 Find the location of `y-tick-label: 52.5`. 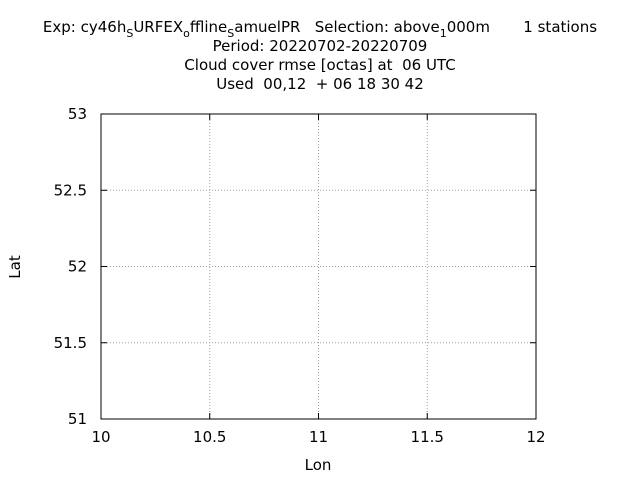

y-tick-label: 52.5 is located at coordinates (70, 190).